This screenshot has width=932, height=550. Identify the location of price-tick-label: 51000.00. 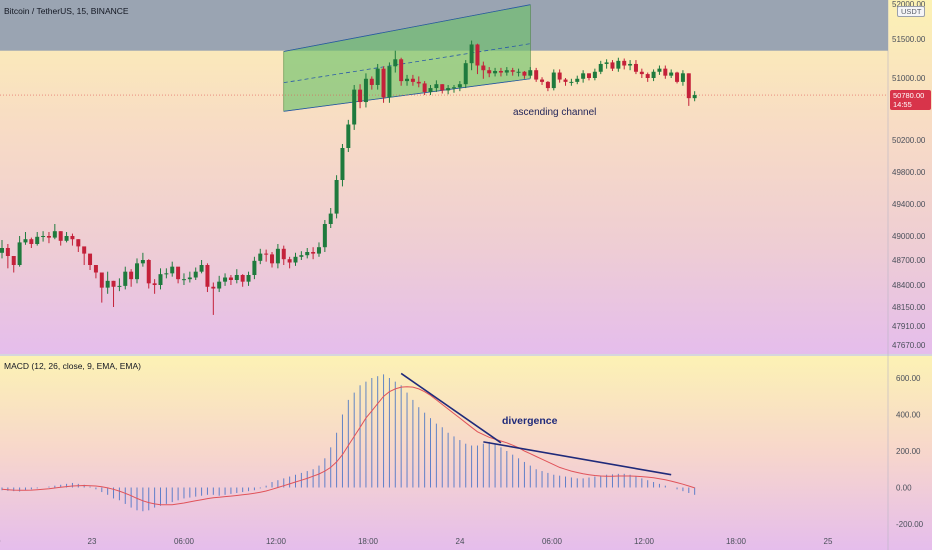
(909, 78).